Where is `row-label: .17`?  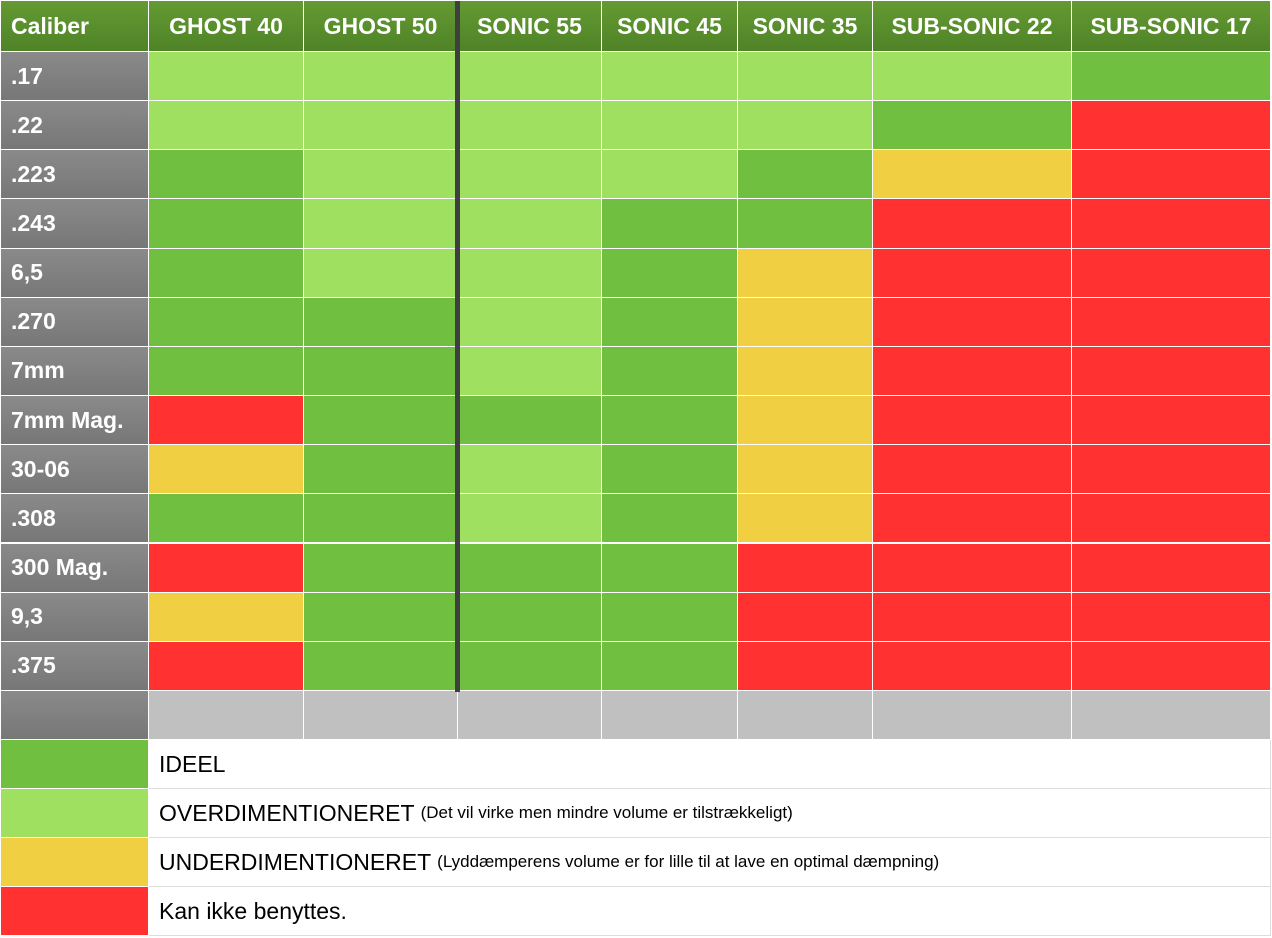
row-label: .17 is located at coordinates (75, 77).